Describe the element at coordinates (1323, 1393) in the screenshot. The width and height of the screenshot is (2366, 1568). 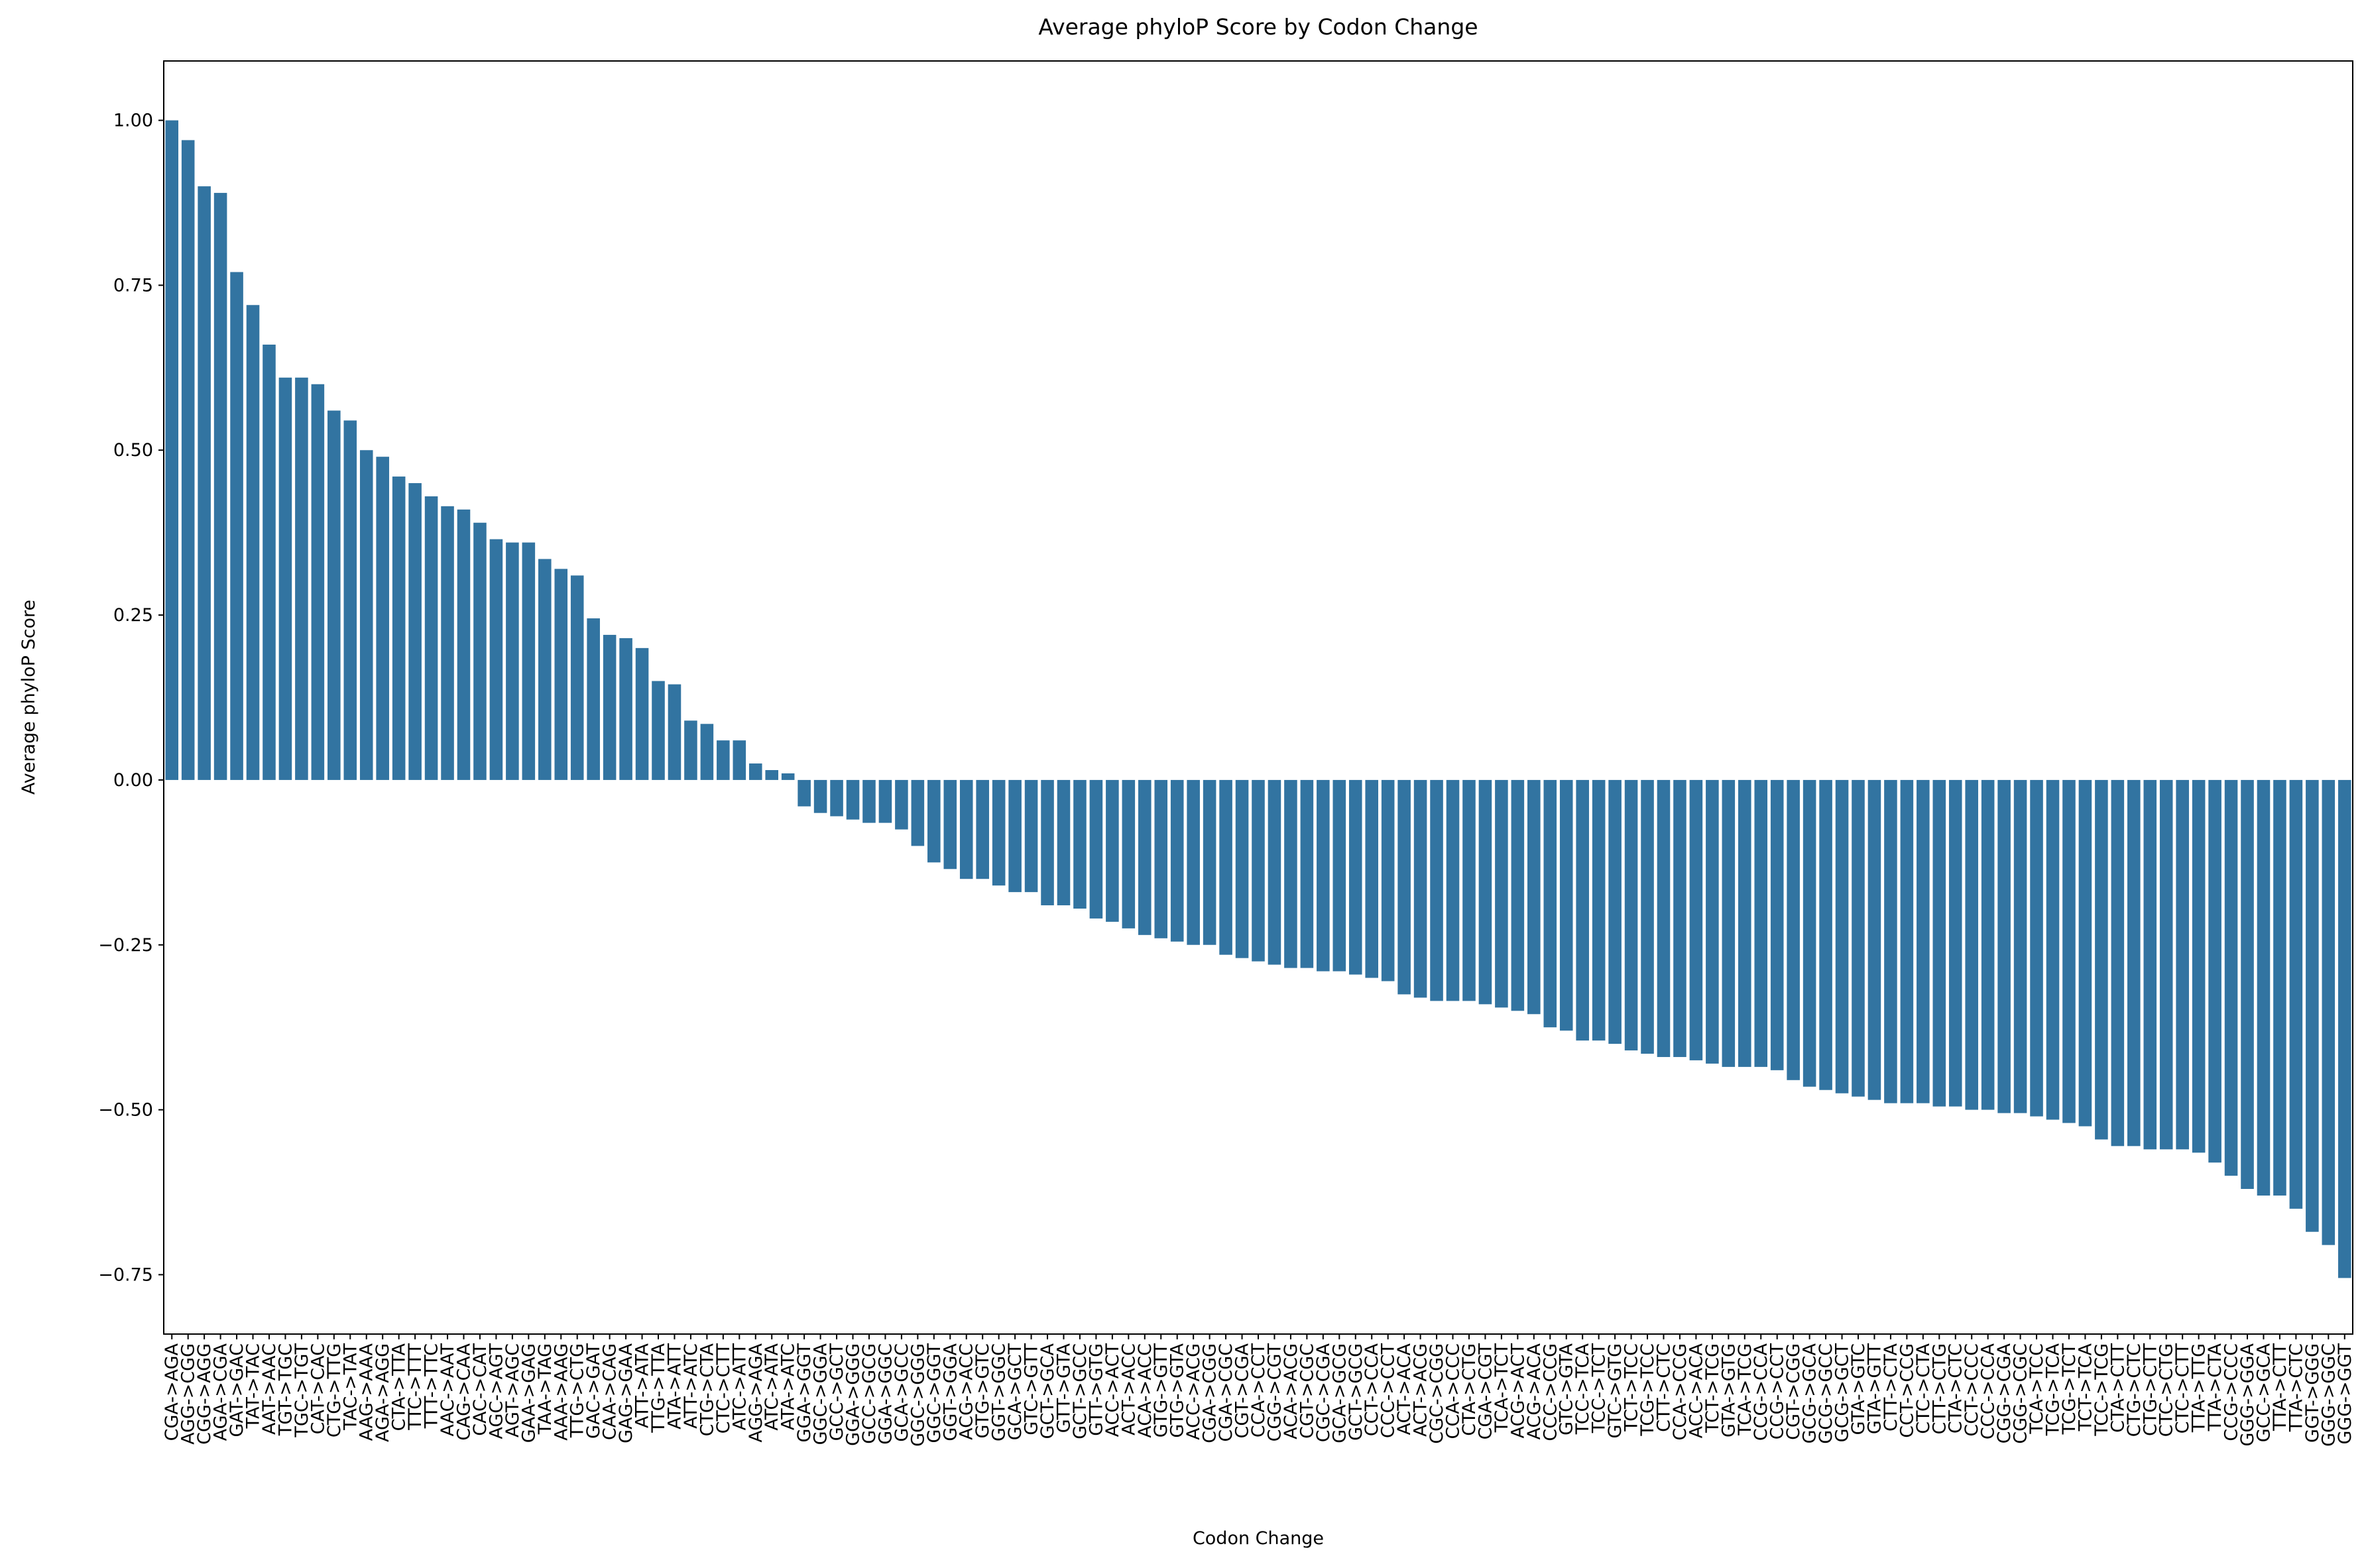
I see `x-tick-label: CGC->CGA` at that location.